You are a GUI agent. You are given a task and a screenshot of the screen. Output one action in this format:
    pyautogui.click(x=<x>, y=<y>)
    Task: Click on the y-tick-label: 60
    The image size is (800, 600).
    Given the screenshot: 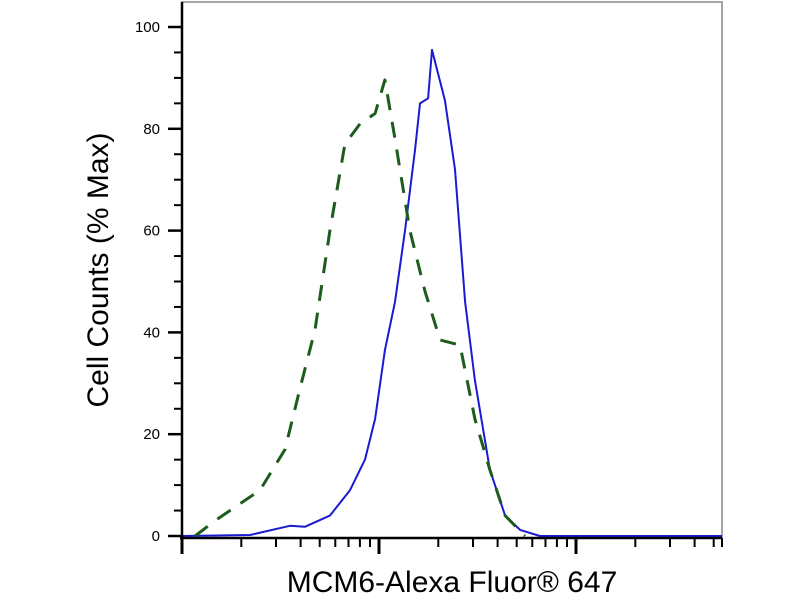 What is the action you would take?
    pyautogui.click(x=151, y=231)
    